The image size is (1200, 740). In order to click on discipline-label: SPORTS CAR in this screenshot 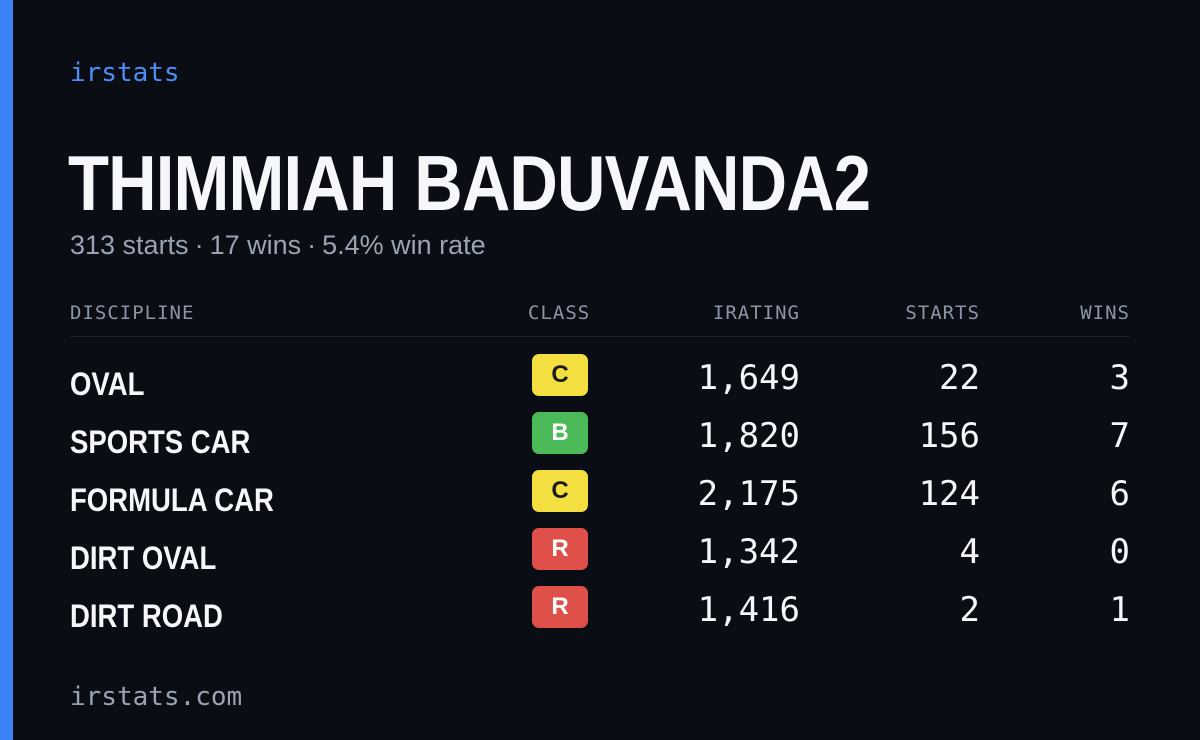, I will do `click(160, 442)`.